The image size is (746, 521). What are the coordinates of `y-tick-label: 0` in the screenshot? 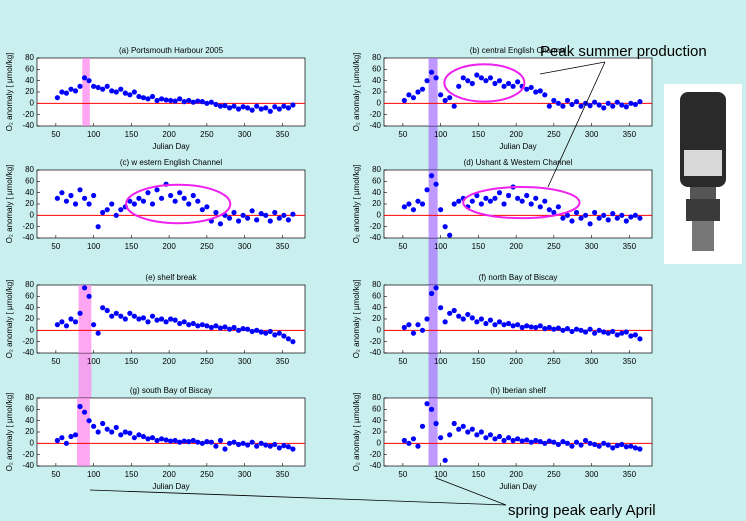 It's located at (379, 214).